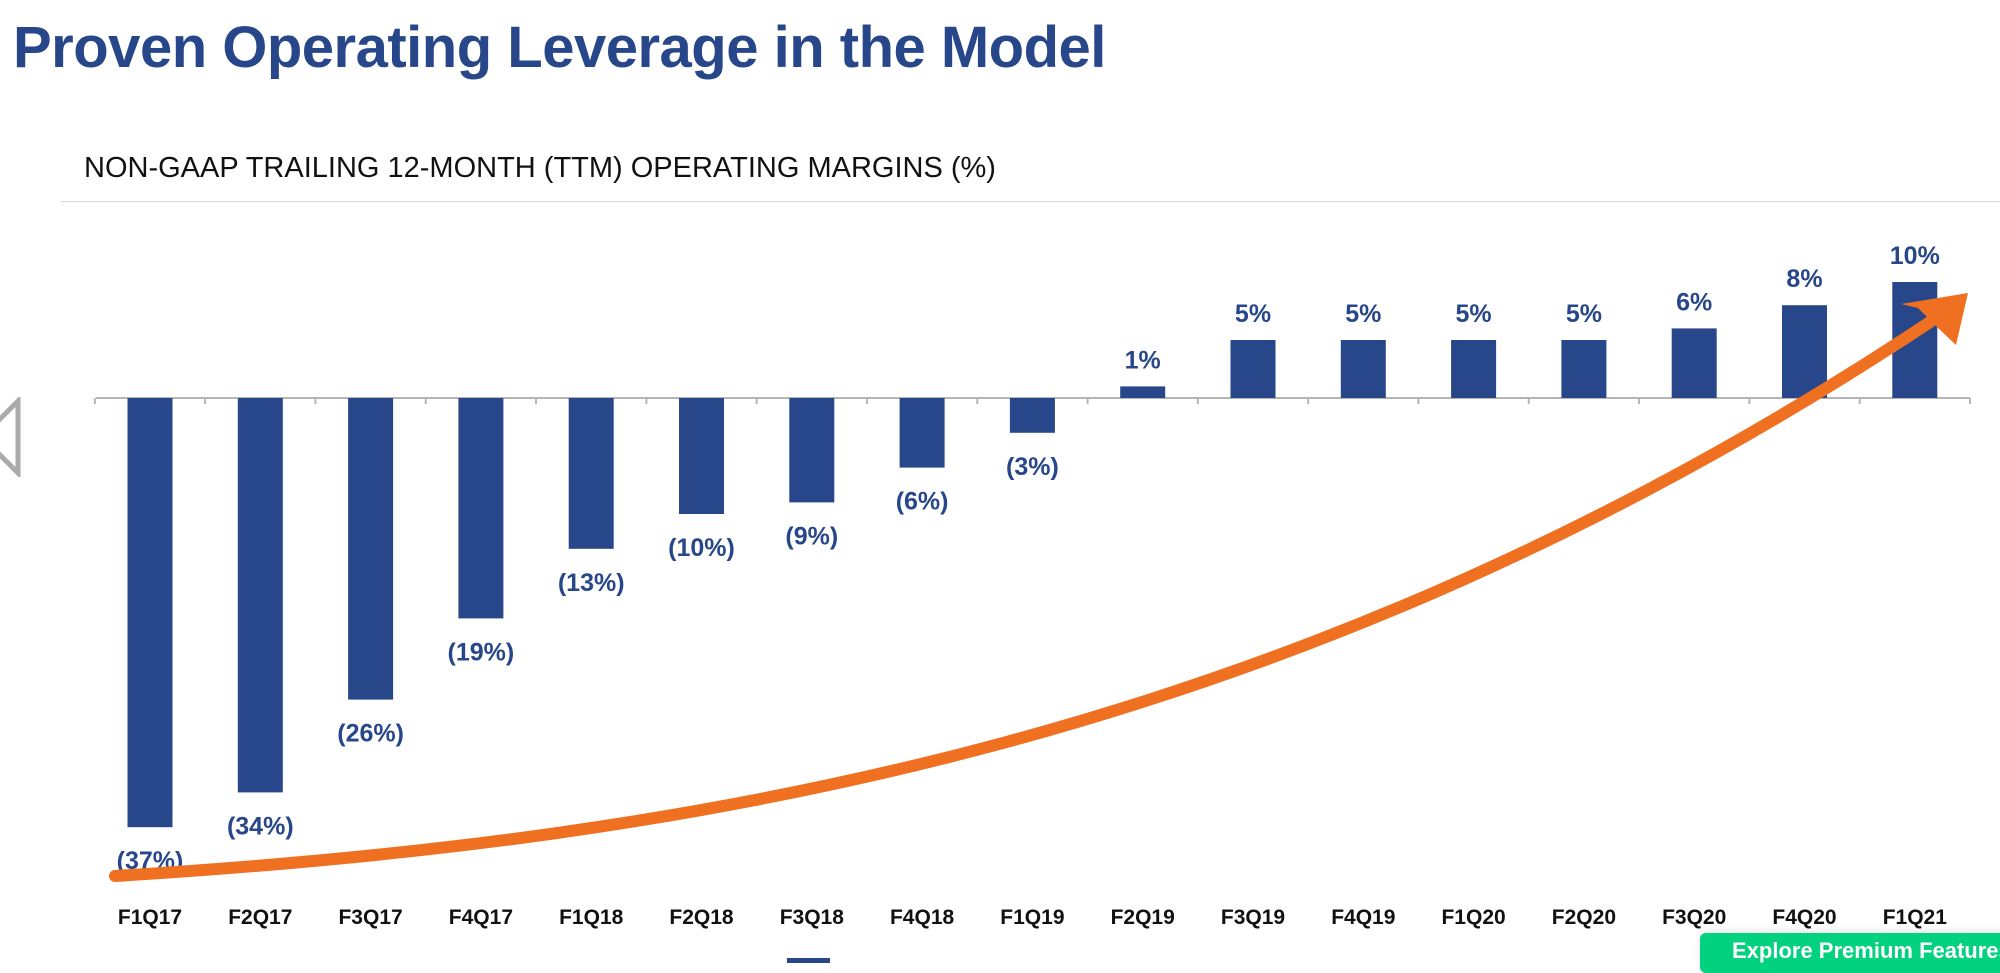 The width and height of the screenshot is (2000, 973). What do you see at coordinates (591, 473) in the screenshot?
I see `bar-F1Q18` at bounding box center [591, 473].